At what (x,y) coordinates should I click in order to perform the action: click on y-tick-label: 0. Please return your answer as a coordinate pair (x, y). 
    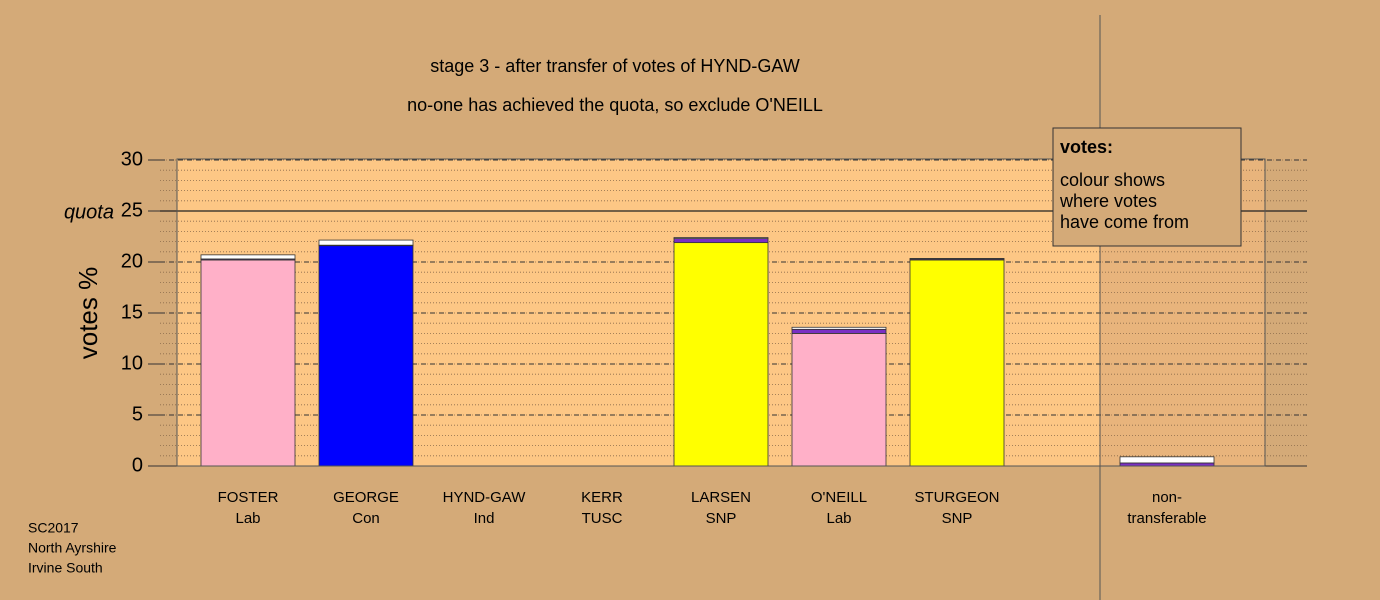
    Looking at the image, I should click on (137, 465).